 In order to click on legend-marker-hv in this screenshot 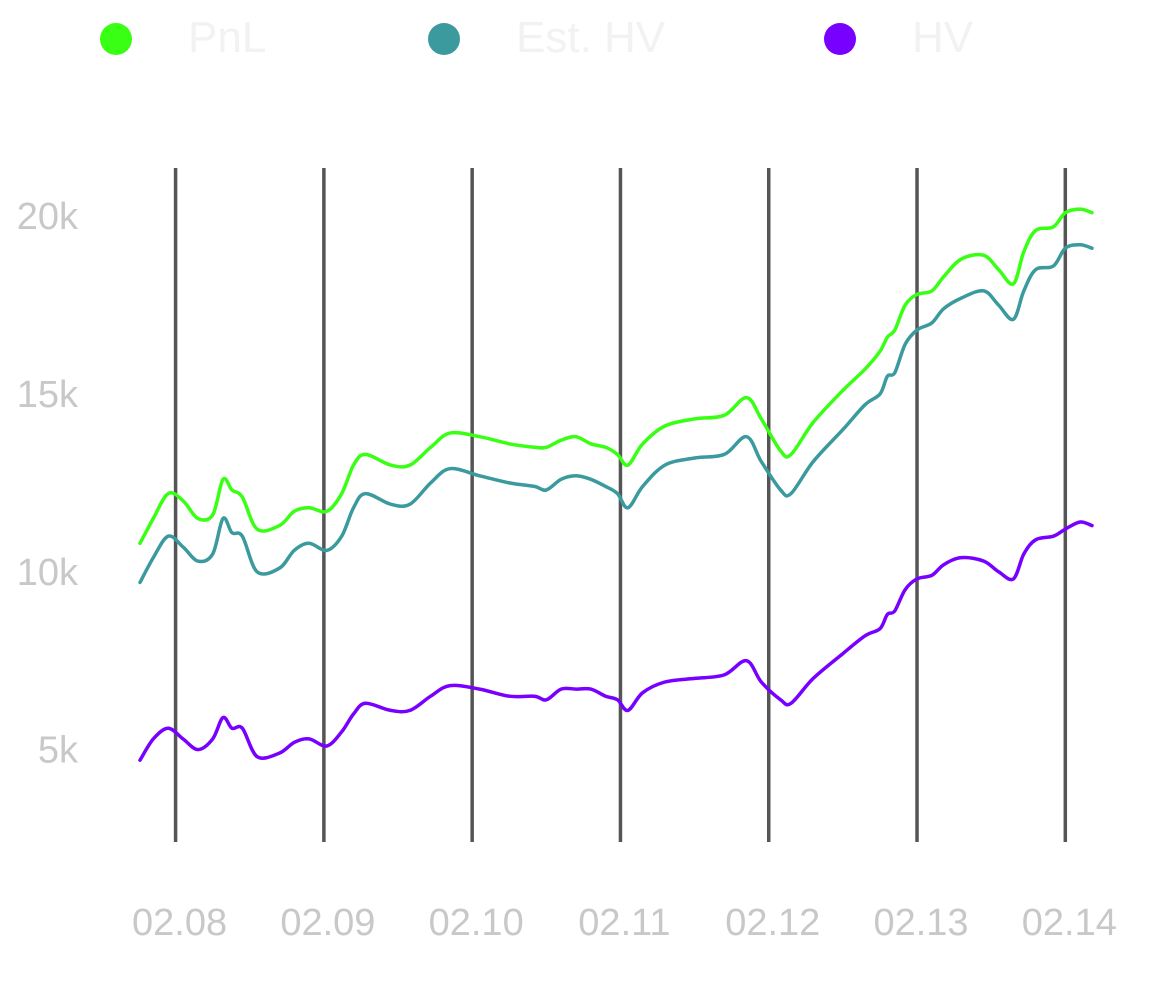, I will do `click(840, 39)`.